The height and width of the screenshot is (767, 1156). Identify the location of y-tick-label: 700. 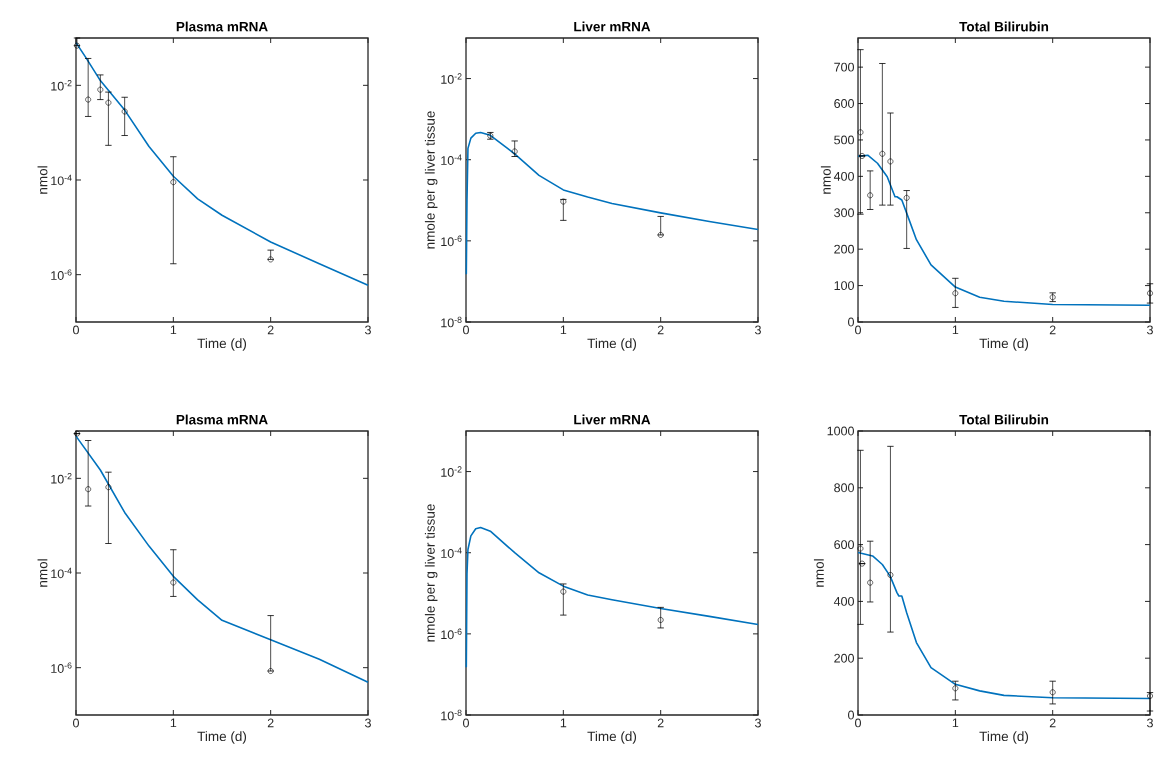
(844, 67).